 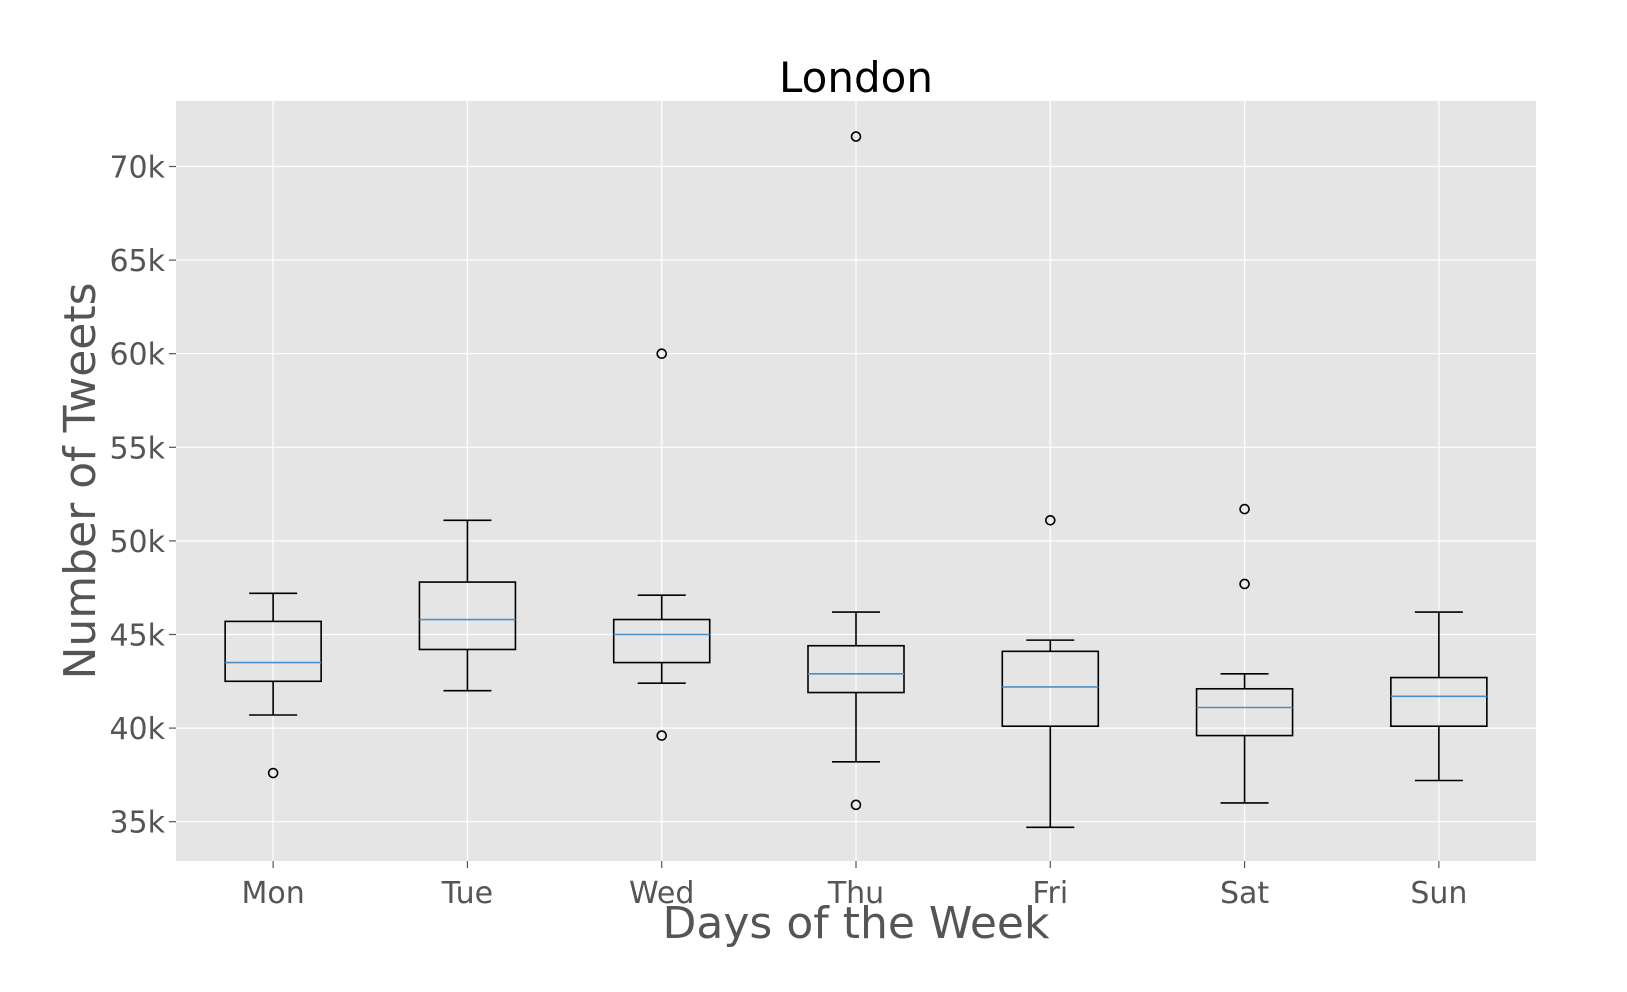 I want to click on x-axis-label: Days of the Week, so click(x=856, y=923).